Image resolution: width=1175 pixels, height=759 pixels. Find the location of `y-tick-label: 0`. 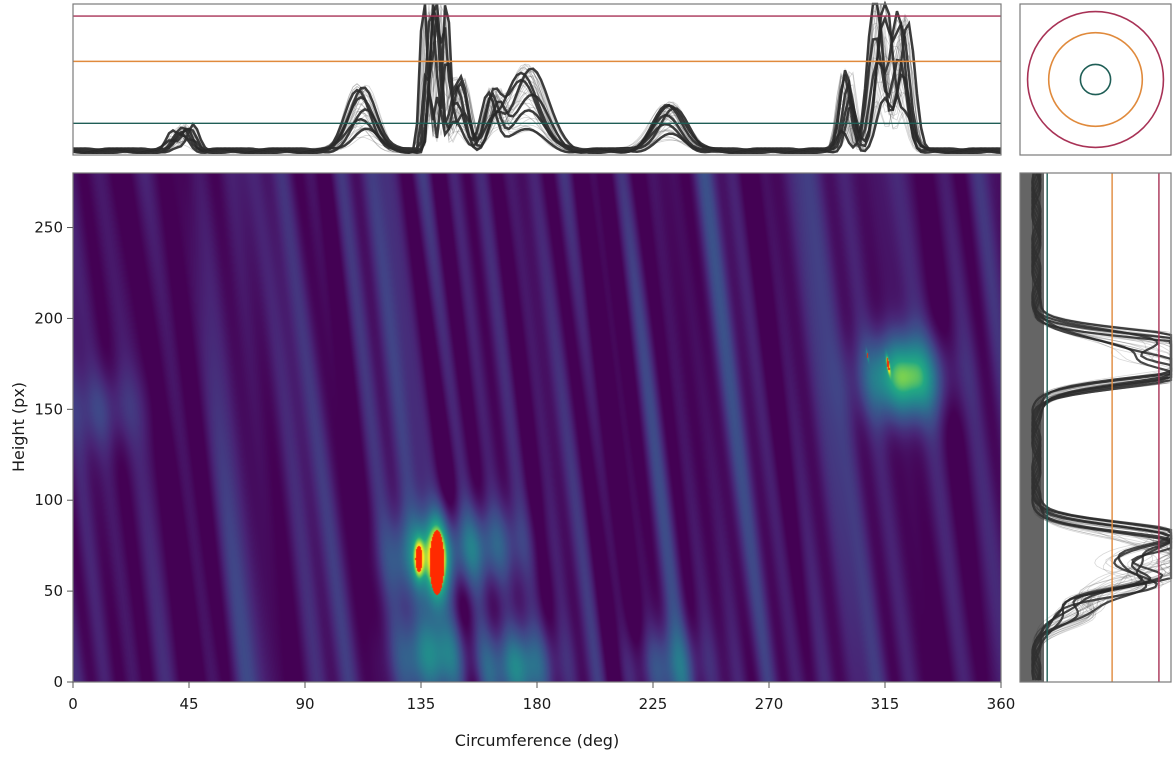

y-tick-label: 0 is located at coordinates (58, 682).